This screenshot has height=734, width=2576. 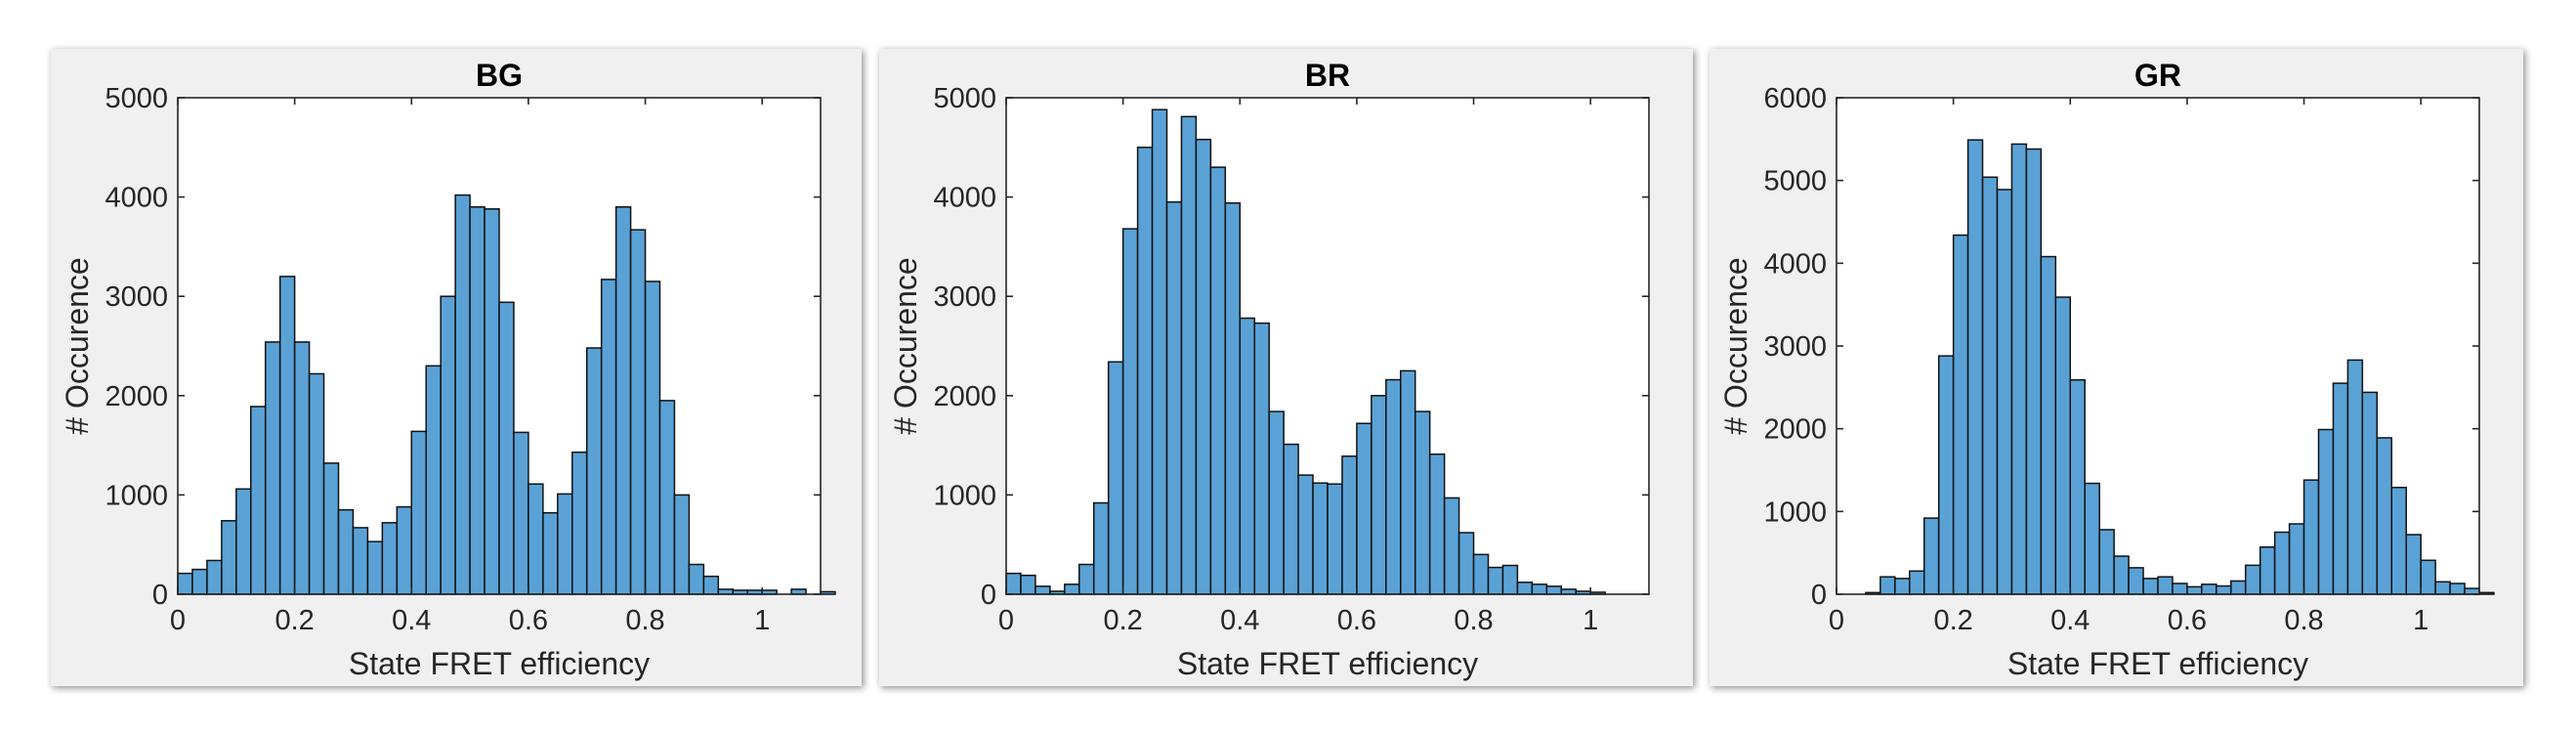 What do you see at coordinates (1327, 663) in the screenshot?
I see `x-axis-label: State FRET efficiency` at bounding box center [1327, 663].